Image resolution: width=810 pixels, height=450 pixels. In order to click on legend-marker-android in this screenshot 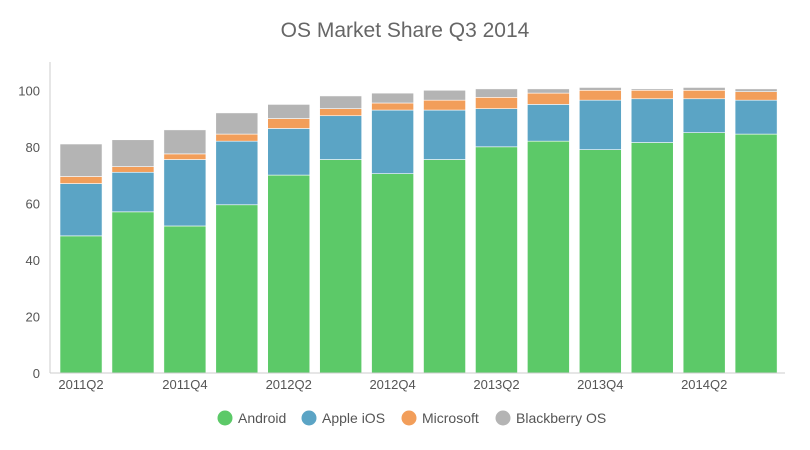, I will do `click(225, 418)`.